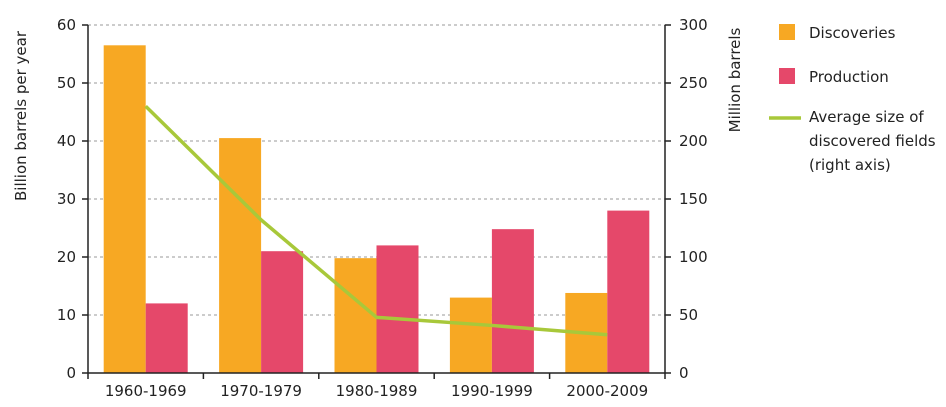 Image resolution: width=946 pixels, height=407 pixels. What do you see at coordinates (397, 309) in the screenshot?
I see `bar-production-1980-1989` at bounding box center [397, 309].